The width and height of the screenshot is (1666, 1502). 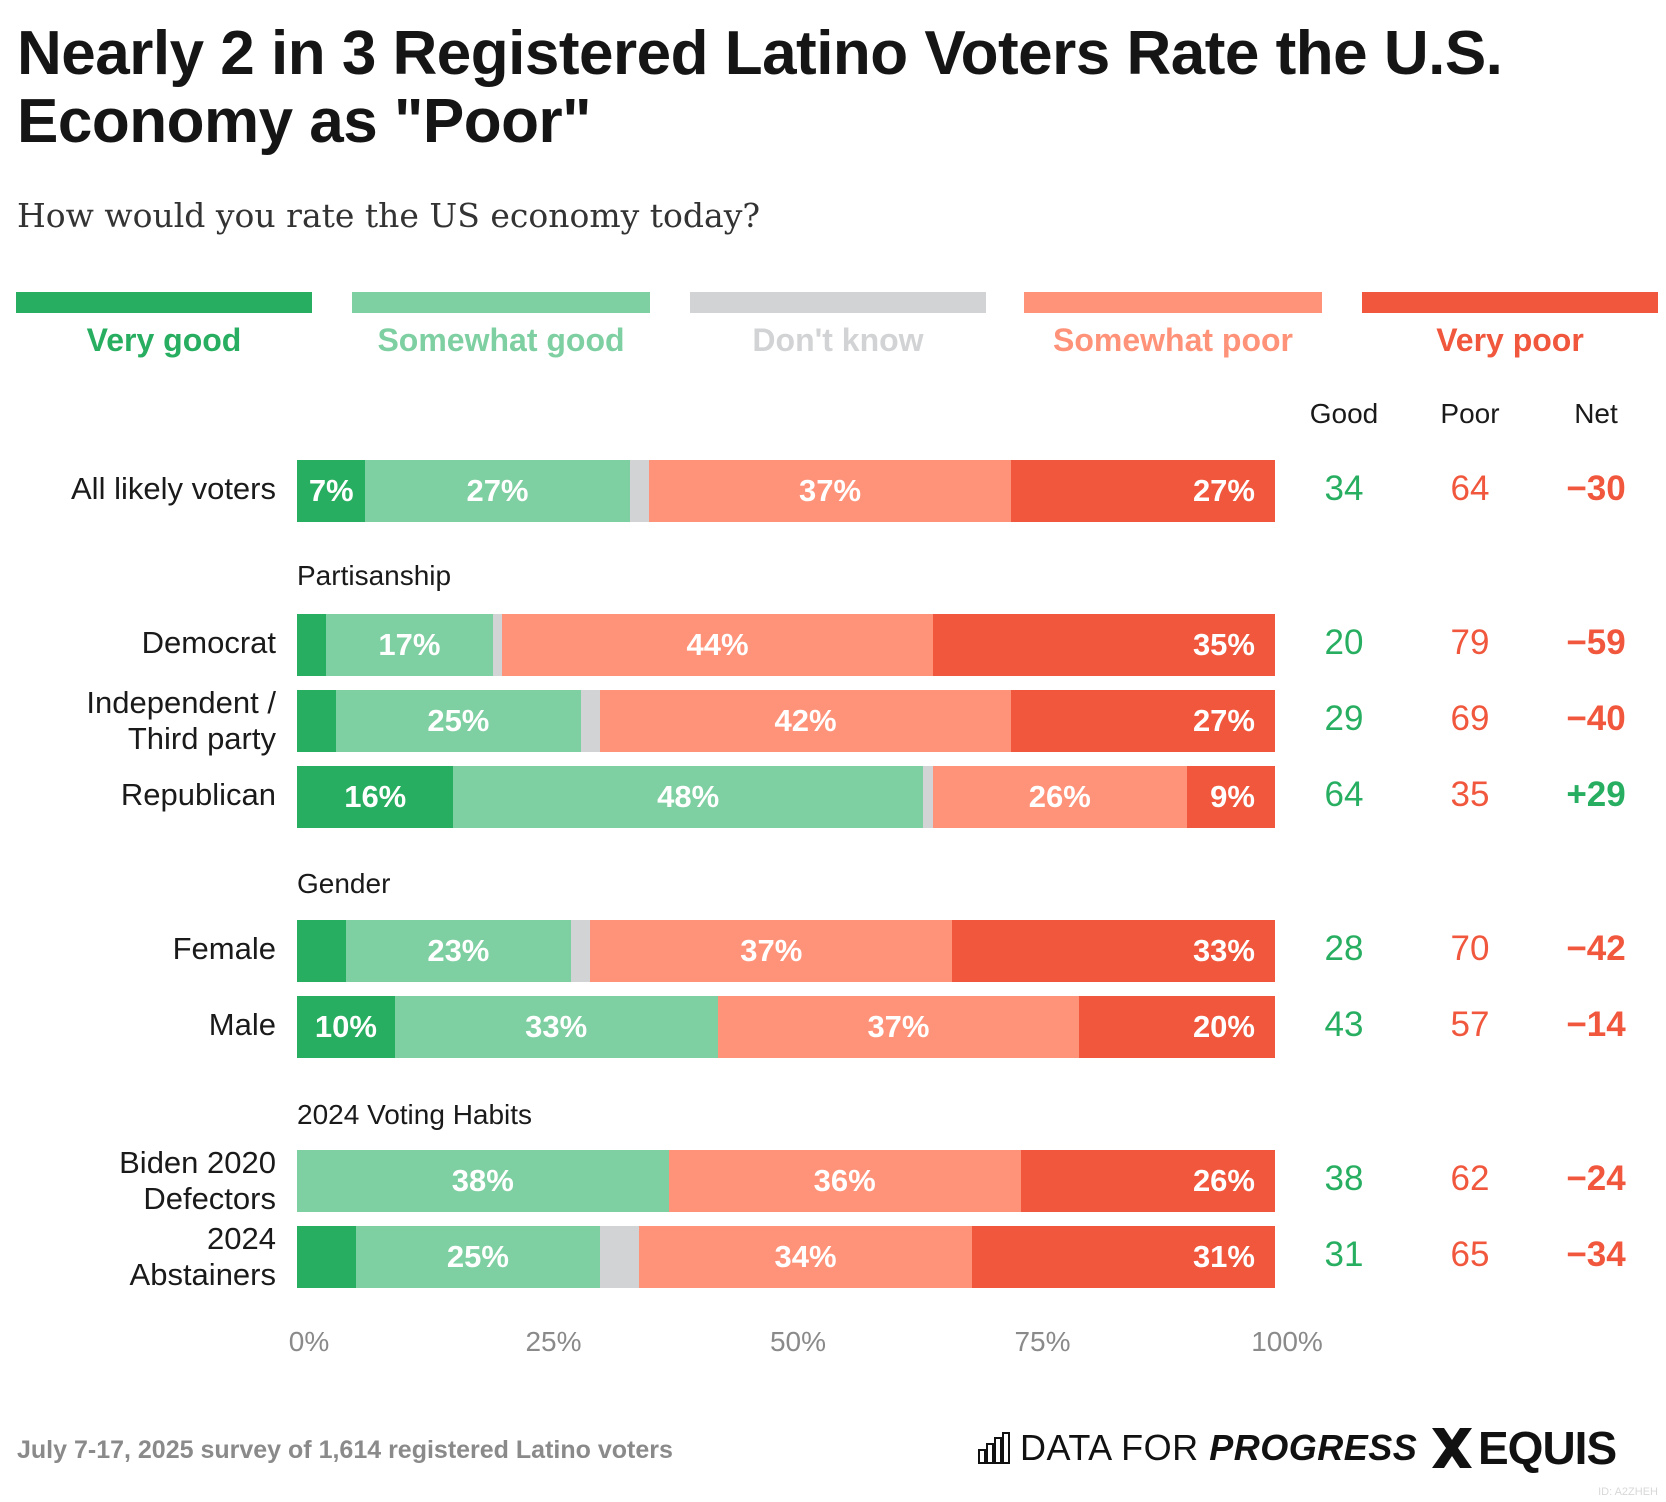 What do you see at coordinates (1223, 1026) in the screenshot?
I see `segment-value-label: 20%` at bounding box center [1223, 1026].